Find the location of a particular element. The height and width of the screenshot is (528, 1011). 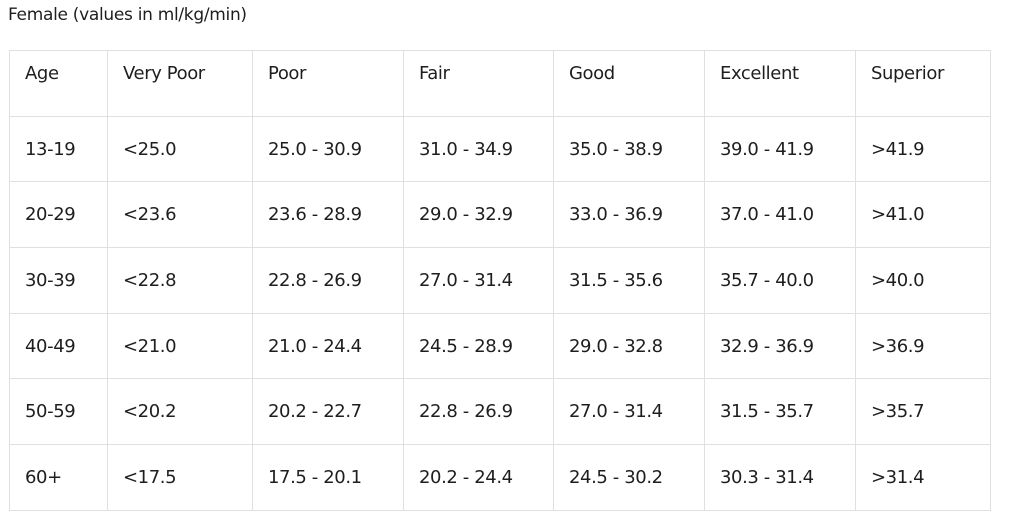

cell: 25.0 - 30.9 is located at coordinates (328, 149).